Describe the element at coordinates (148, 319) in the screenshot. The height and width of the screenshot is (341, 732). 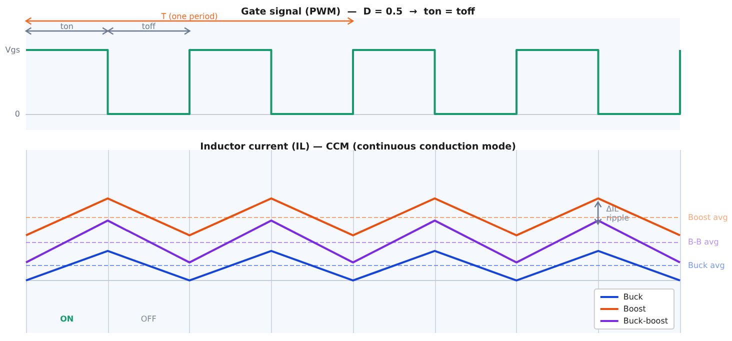
I see `text: OFF` at that location.